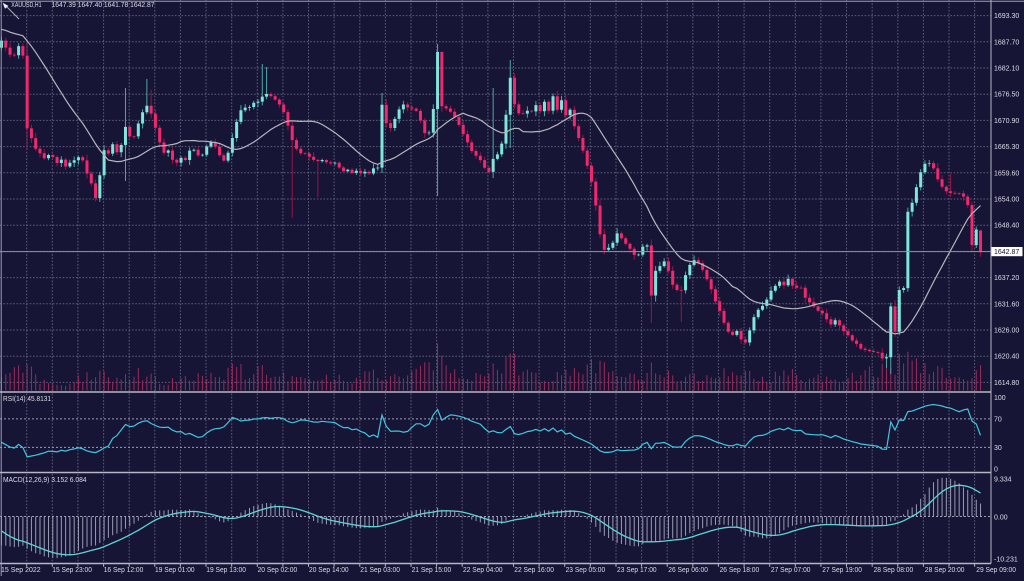 Image resolution: width=1024 pixels, height=581 pixels. I want to click on svg-text: 1620.40, so click(1006, 357).